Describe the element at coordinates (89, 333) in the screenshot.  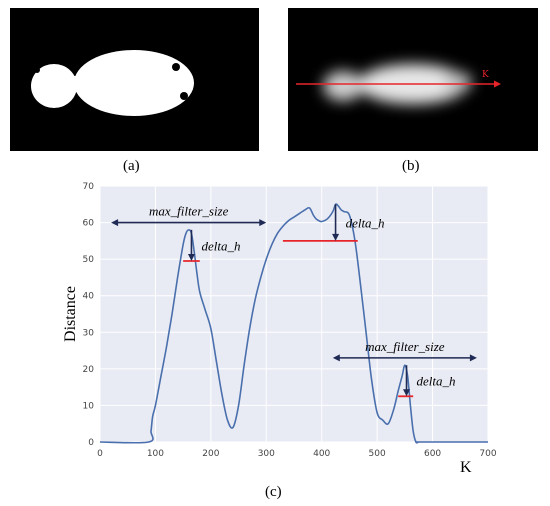
I see `y-tick-label: 30` at that location.